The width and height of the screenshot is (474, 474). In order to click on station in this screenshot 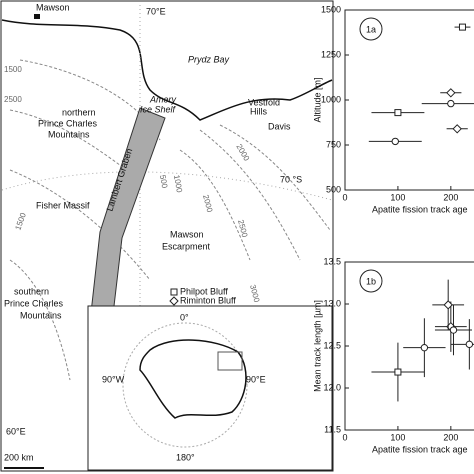, I will do `click(37, 16)`.